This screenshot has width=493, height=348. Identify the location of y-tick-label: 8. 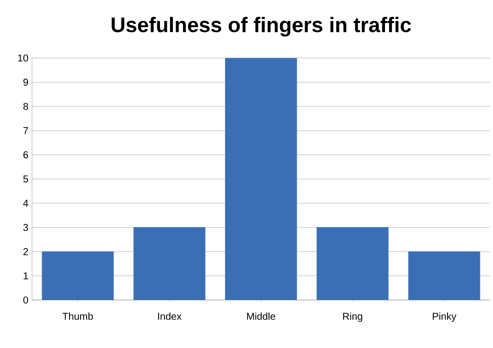
(25, 106).